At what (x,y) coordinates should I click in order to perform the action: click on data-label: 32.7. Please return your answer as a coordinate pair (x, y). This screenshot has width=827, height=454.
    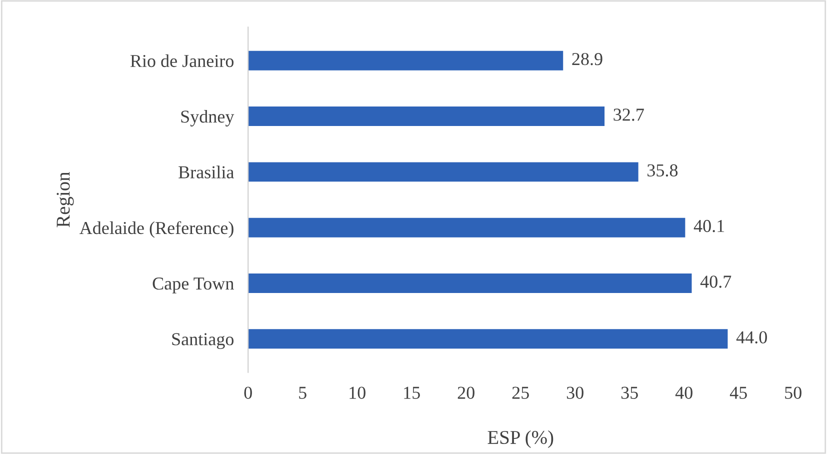
    Looking at the image, I should click on (629, 114).